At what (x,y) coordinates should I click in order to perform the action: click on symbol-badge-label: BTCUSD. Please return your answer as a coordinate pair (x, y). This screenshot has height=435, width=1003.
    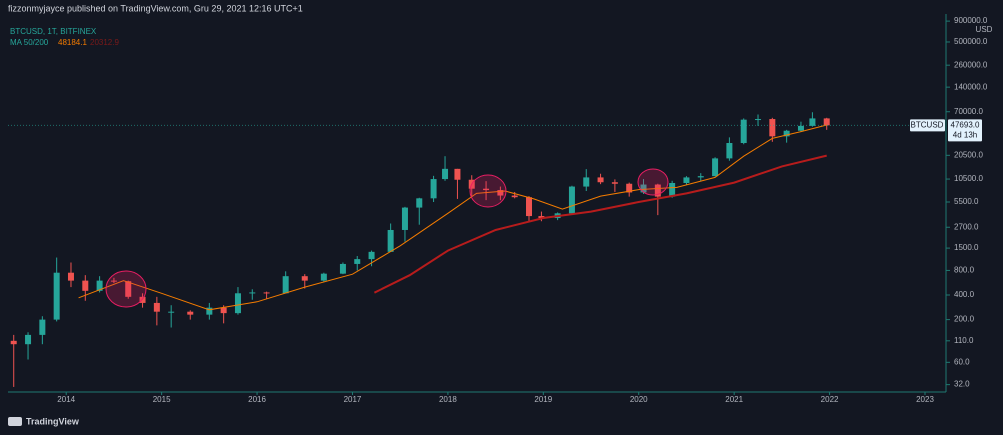
    Looking at the image, I should click on (927, 124).